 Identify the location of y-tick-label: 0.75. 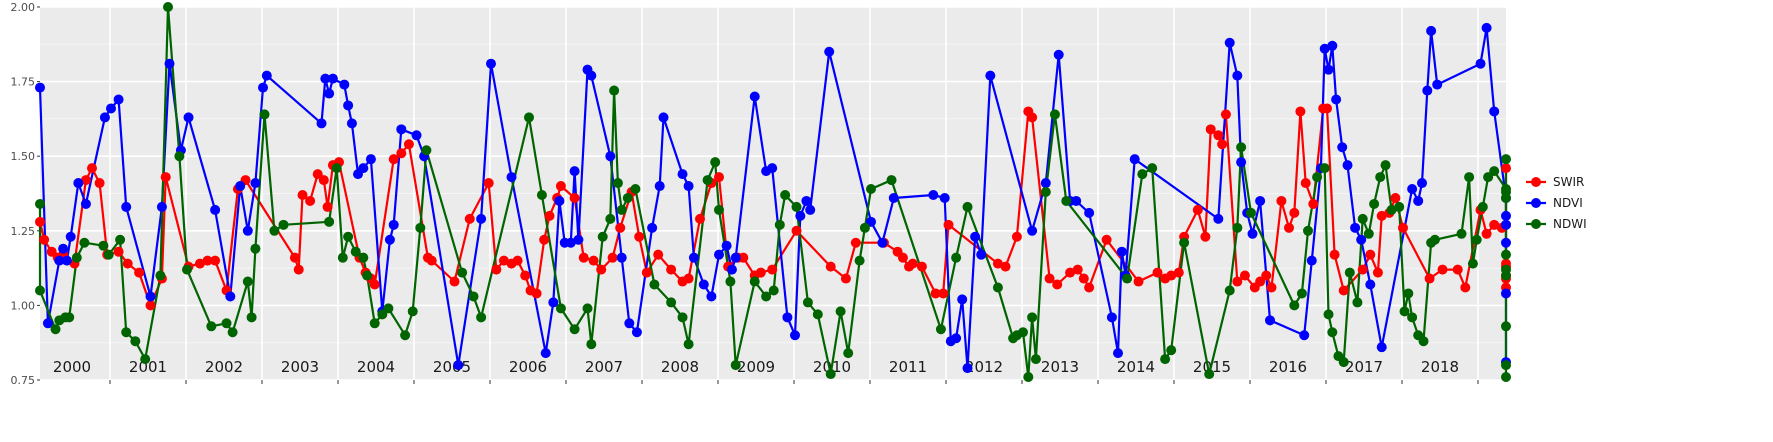
(23, 380).